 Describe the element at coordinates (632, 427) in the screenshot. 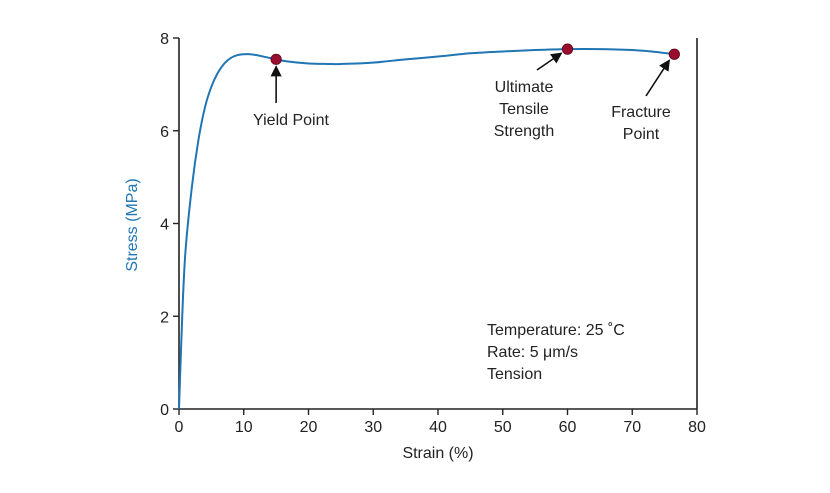

I see `x-tick-label: 70` at that location.